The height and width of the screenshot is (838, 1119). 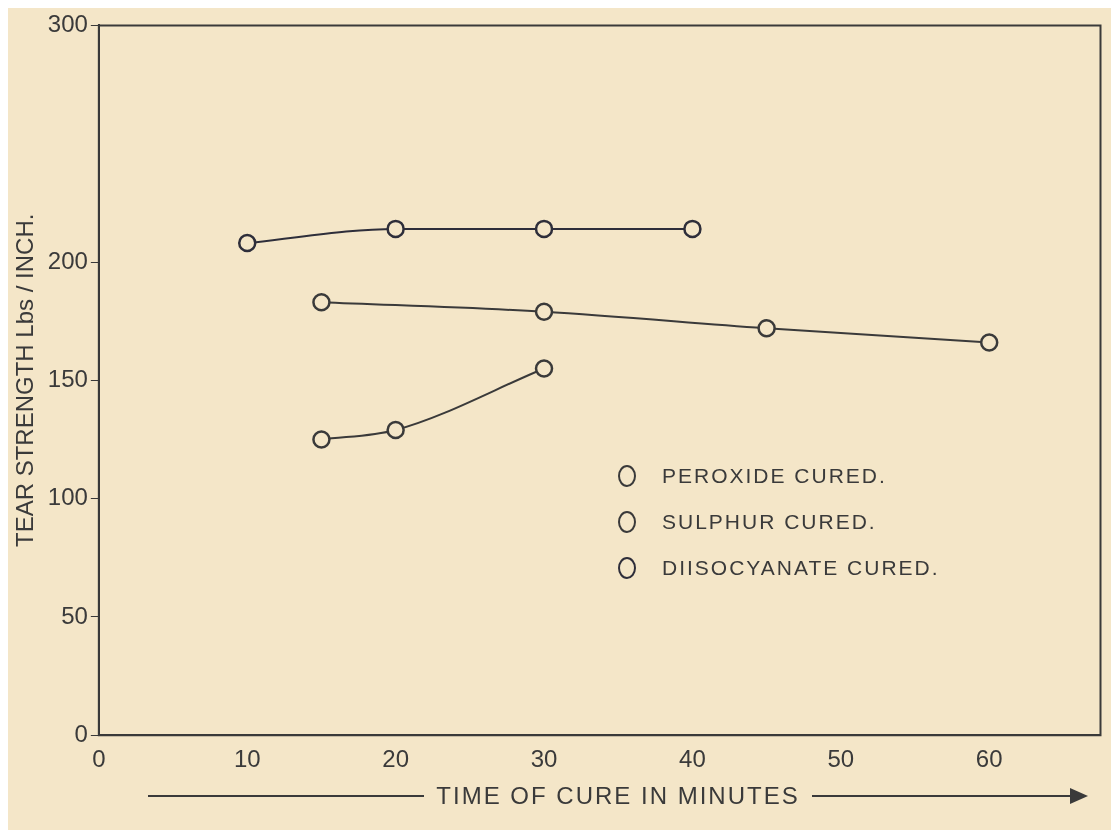 What do you see at coordinates (618, 796) in the screenshot?
I see `x-axis-title: TIME OF CURE IN MINUTES` at bounding box center [618, 796].